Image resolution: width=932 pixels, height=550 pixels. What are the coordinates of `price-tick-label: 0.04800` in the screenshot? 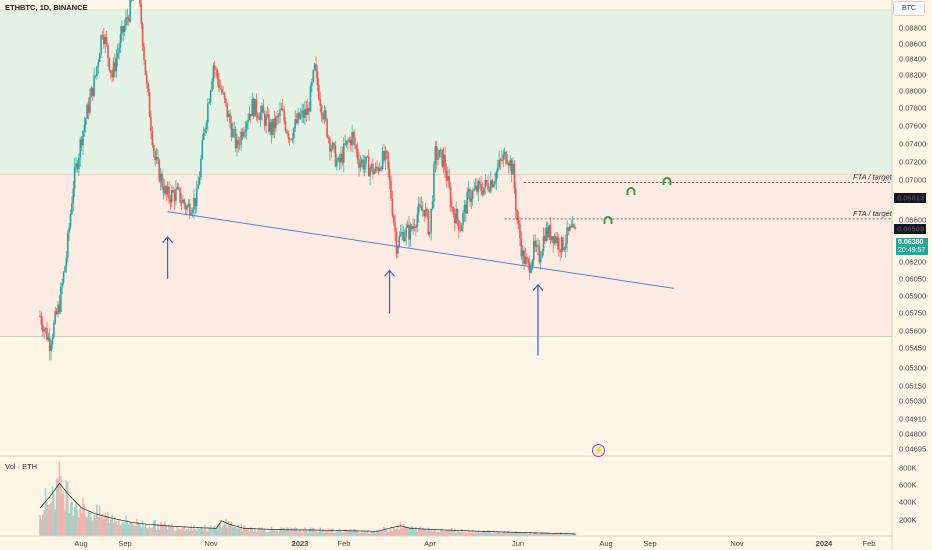 It's located at (912, 434).